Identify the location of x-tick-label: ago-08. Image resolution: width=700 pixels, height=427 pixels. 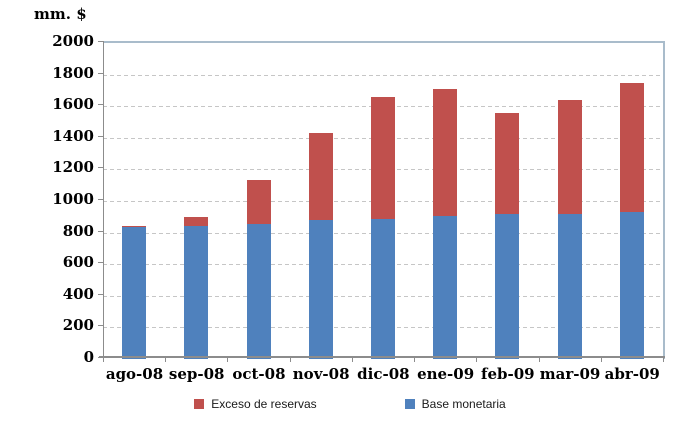
(134, 374).